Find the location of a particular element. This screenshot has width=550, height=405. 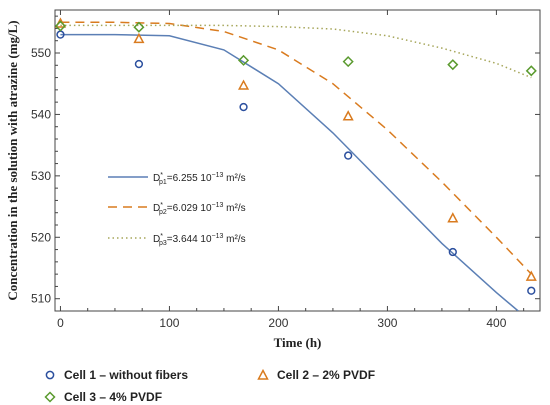

y-tick-label: 520 is located at coordinates (41, 237).